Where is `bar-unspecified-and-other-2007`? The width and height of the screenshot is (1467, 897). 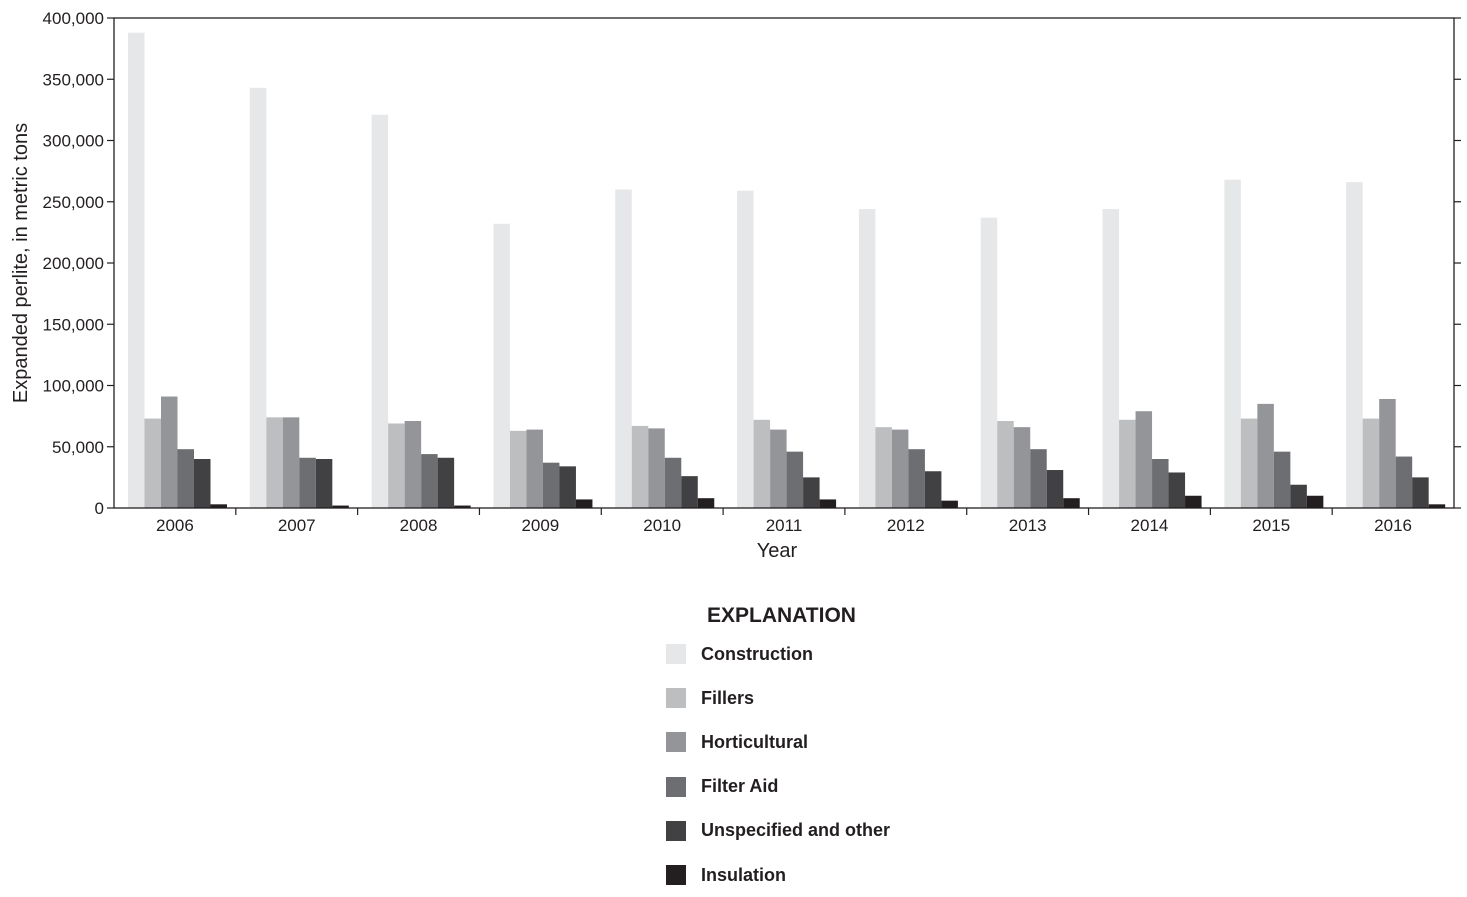 bar-unspecified-and-other-2007 is located at coordinates (324, 483).